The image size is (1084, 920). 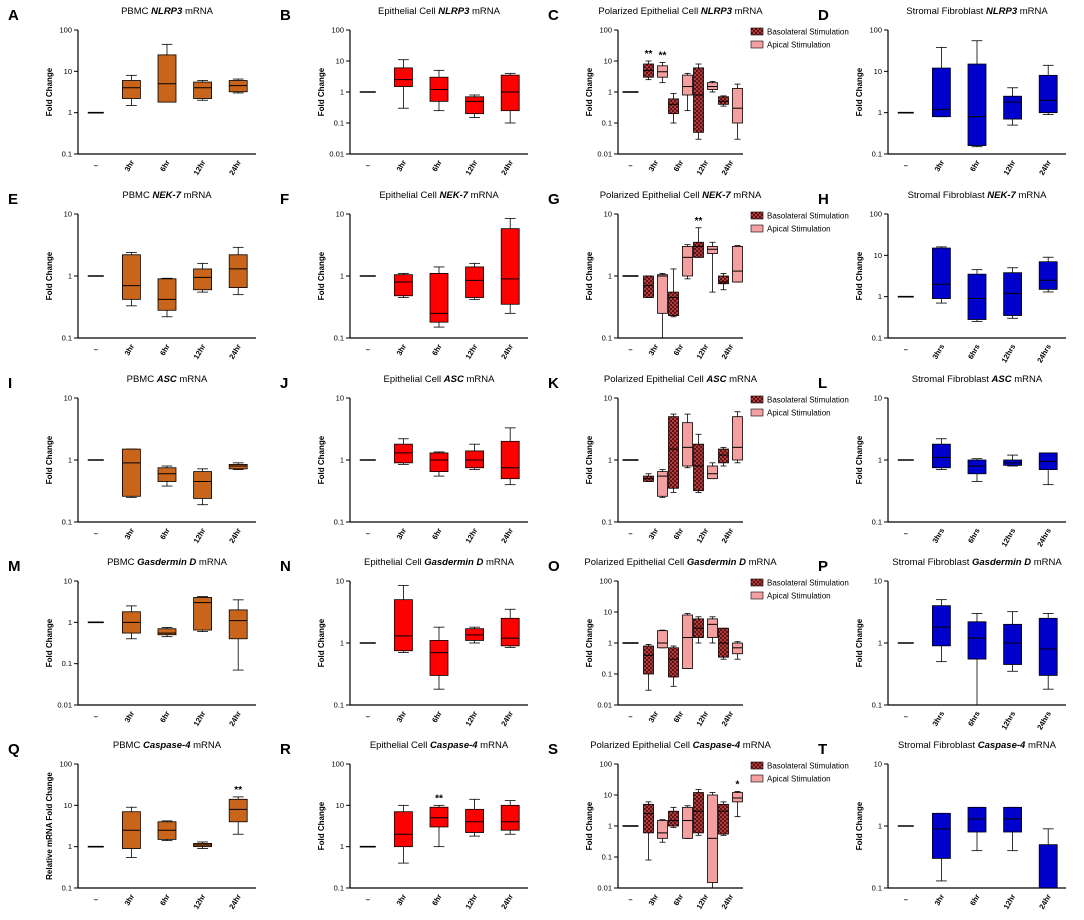 I want to click on panel-title: Stromal Fibroblast NLRP3 mRNA, so click(x=977, y=11).